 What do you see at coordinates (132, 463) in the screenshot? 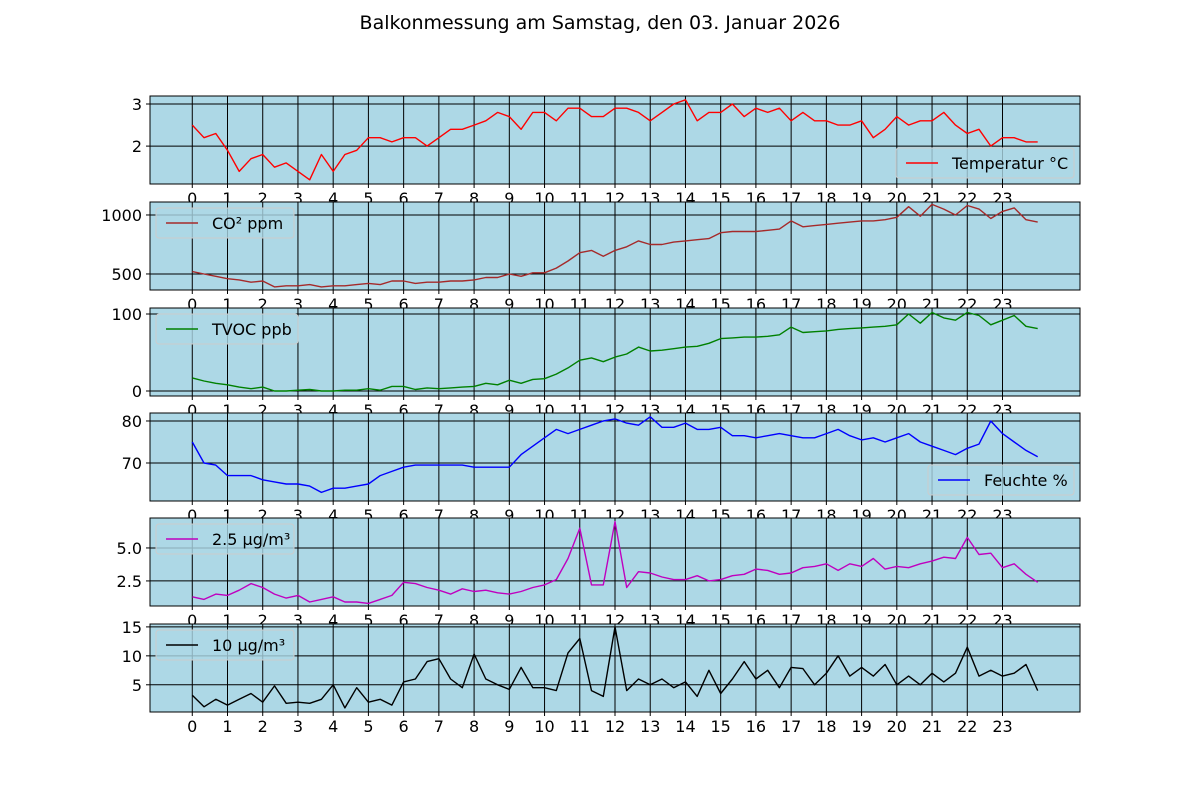
I see `y-tick-label: 70` at bounding box center [132, 463].